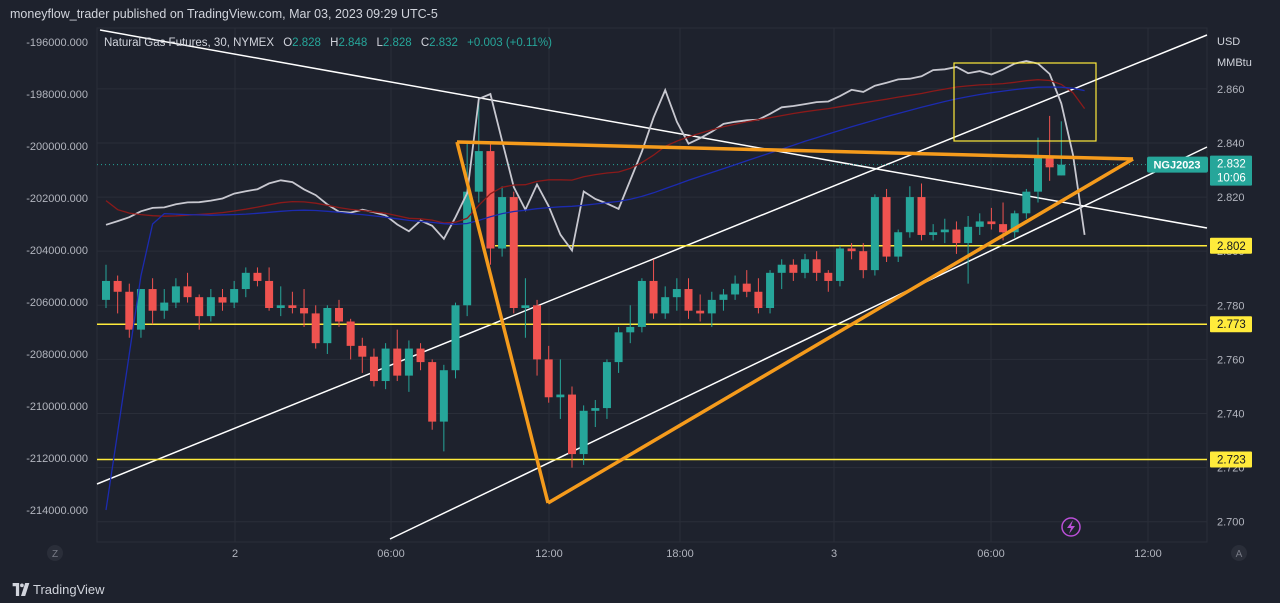  What do you see at coordinates (21, 589) in the screenshot?
I see `tradingview-logo-icon` at bounding box center [21, 589].